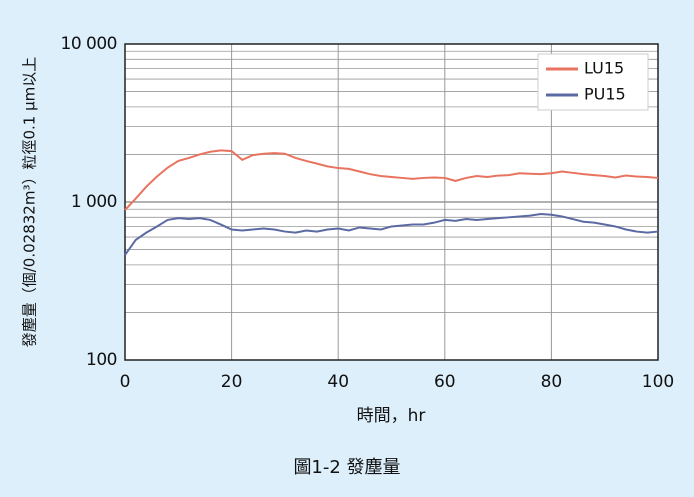 This screenshot has width=694, height=497. I want to click on y-tick-label: 100, so click(101, 360).